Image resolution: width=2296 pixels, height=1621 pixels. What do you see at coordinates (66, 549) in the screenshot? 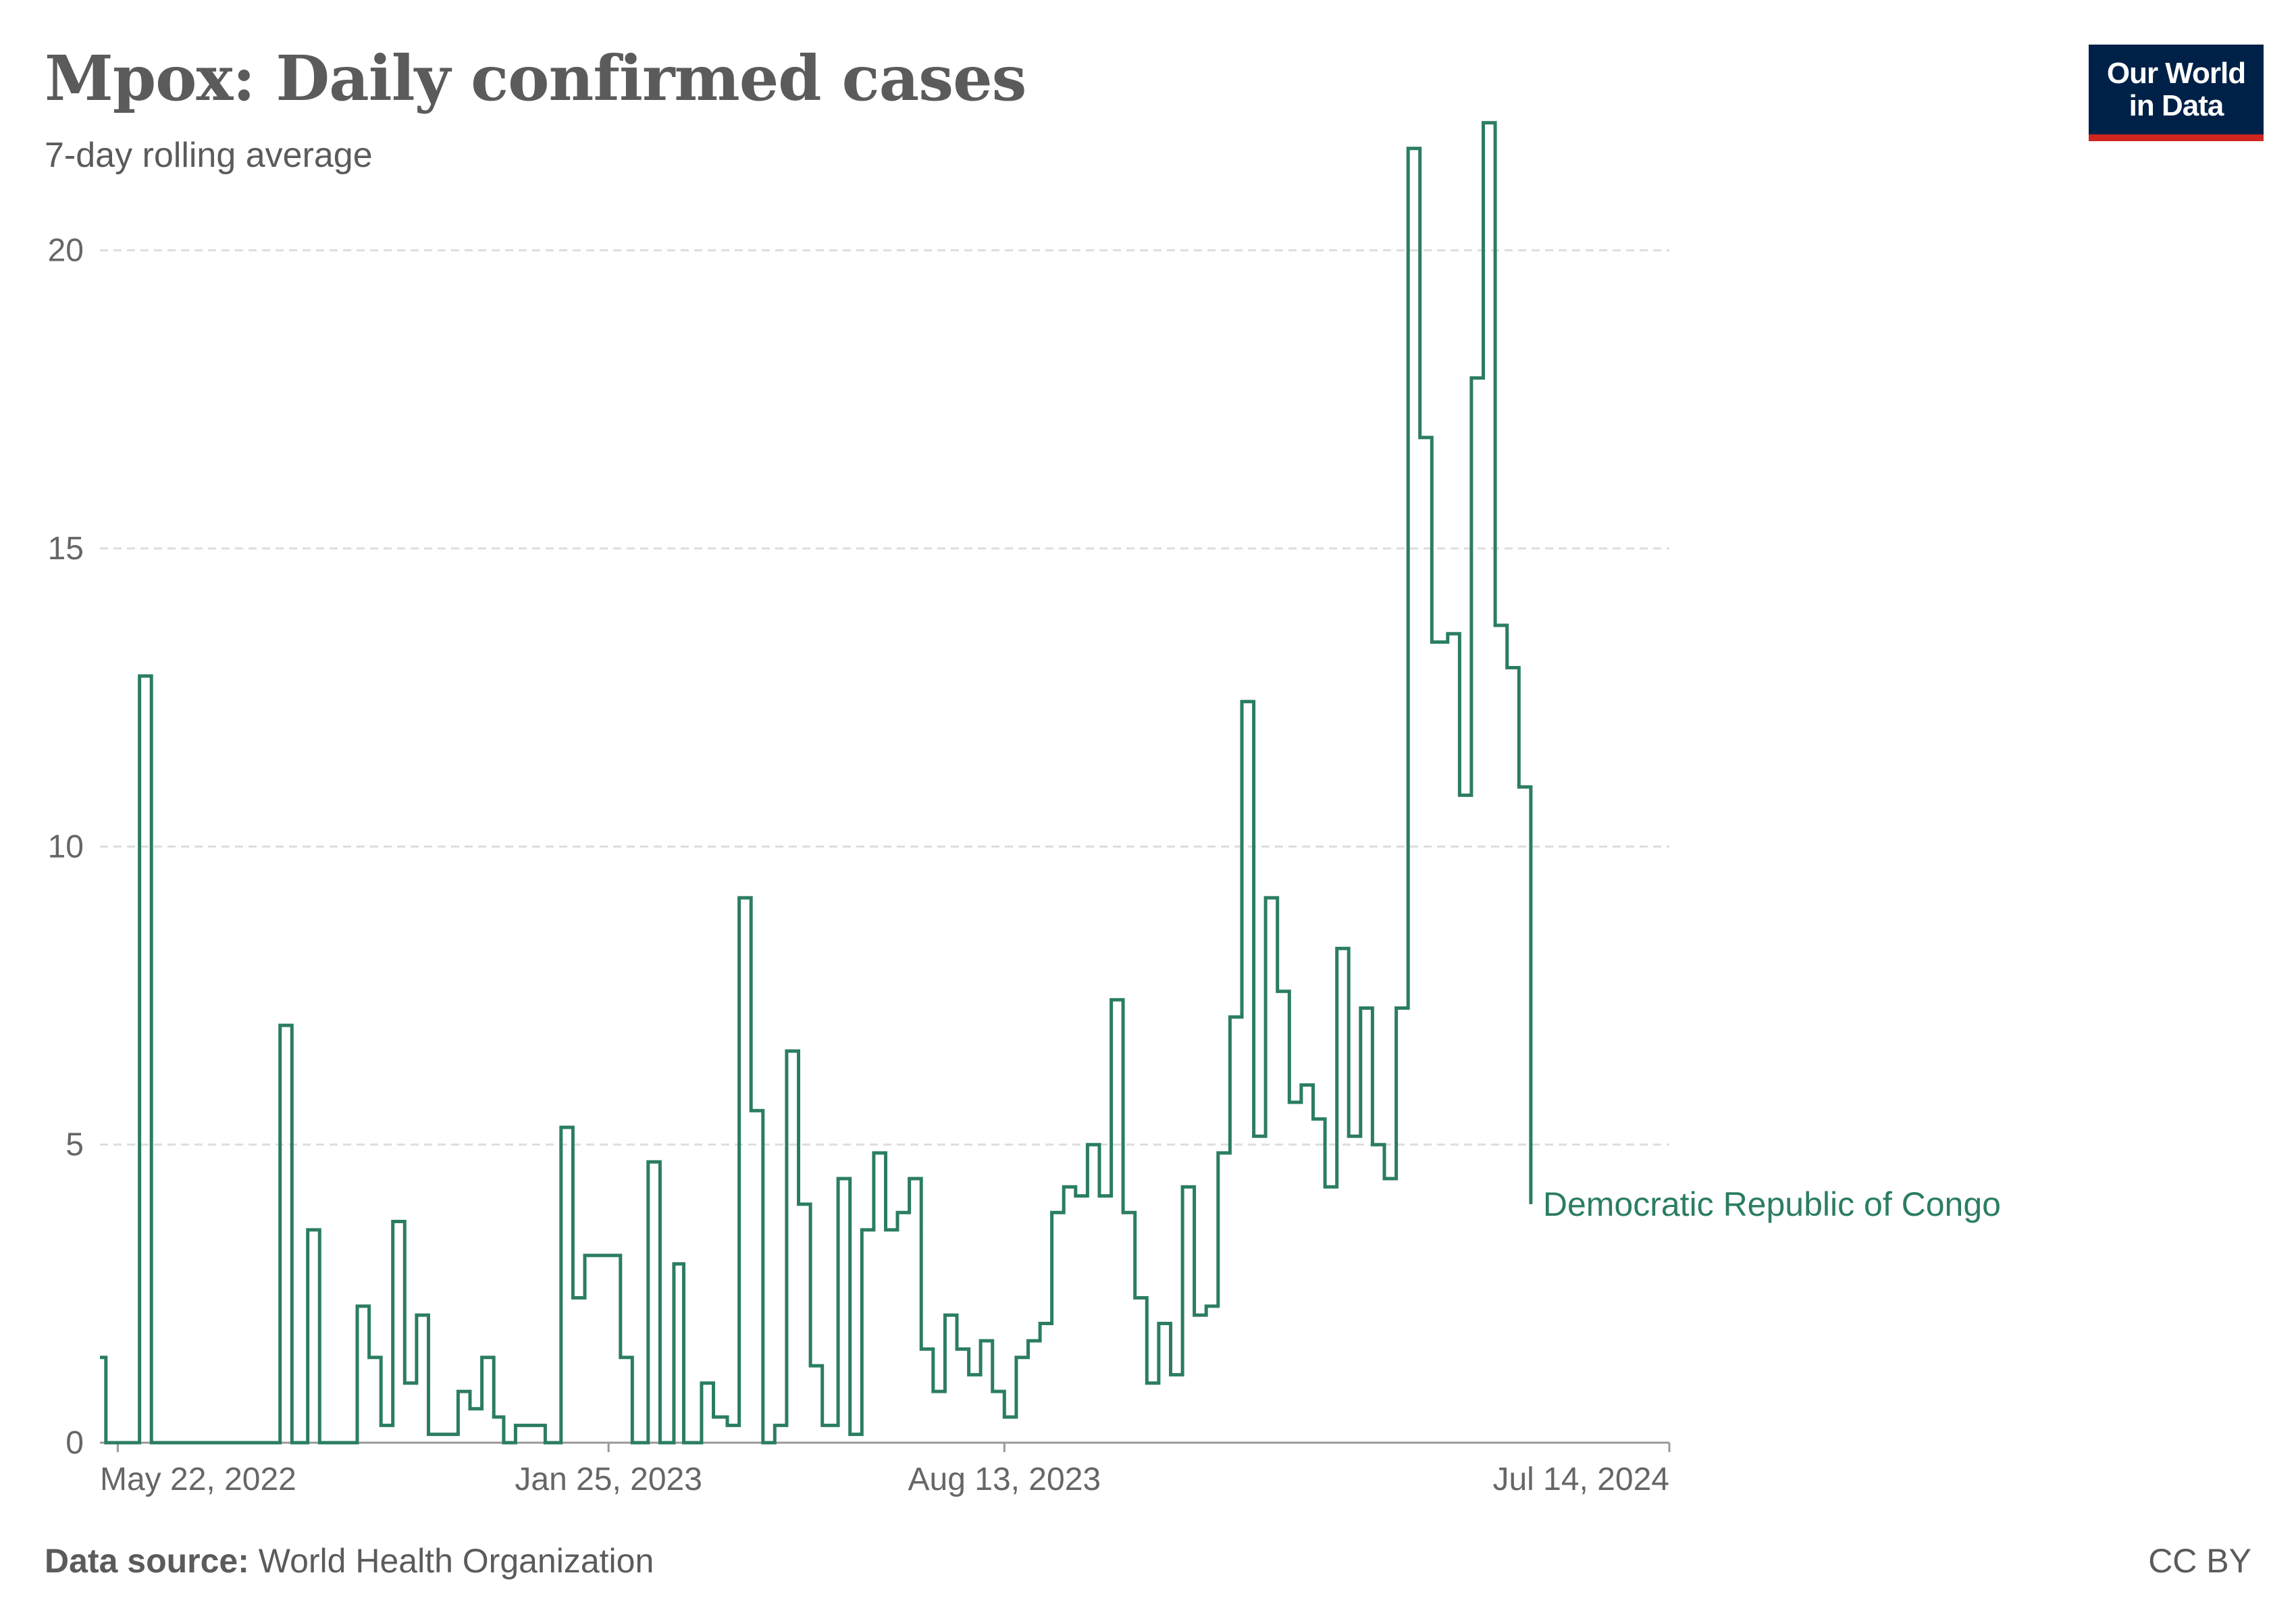
I see `y-tick-label: 15` at bounding box center [66, 549].